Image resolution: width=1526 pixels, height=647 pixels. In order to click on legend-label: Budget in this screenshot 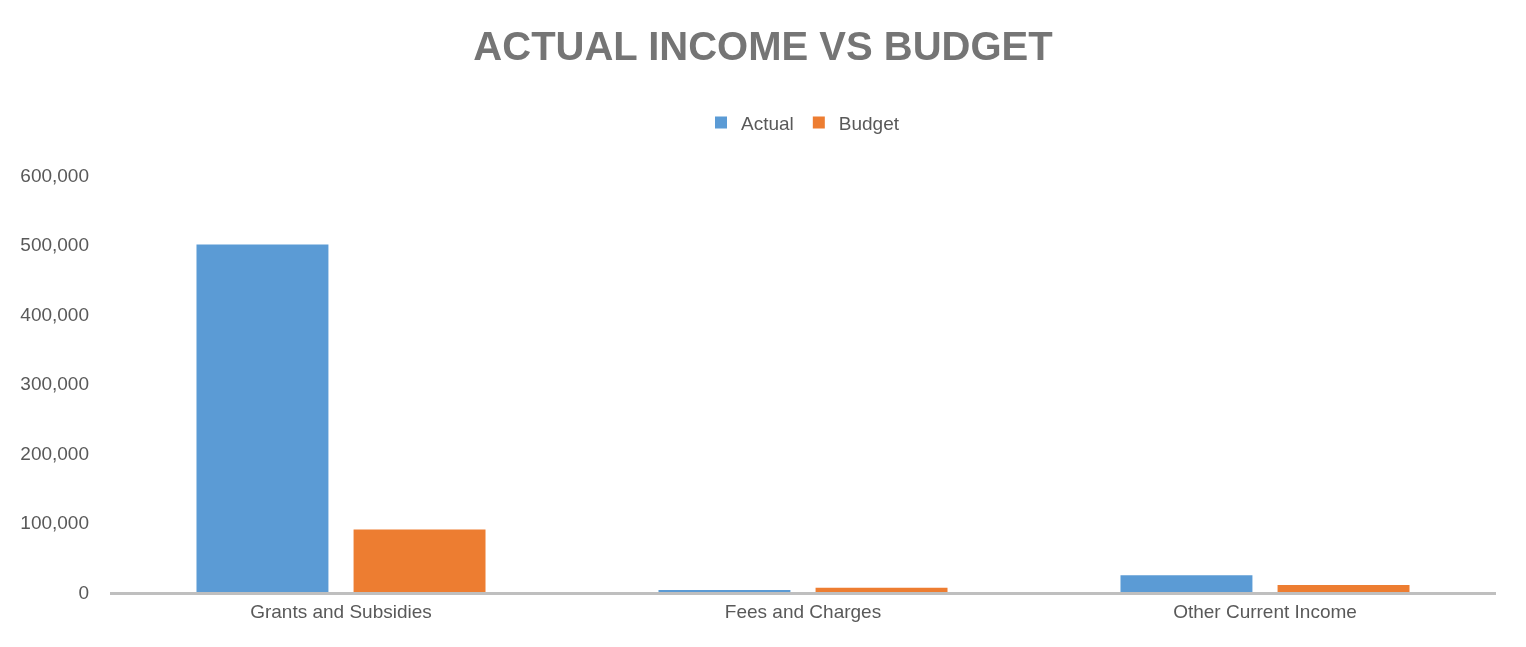, I will do `click(869, 123)`.